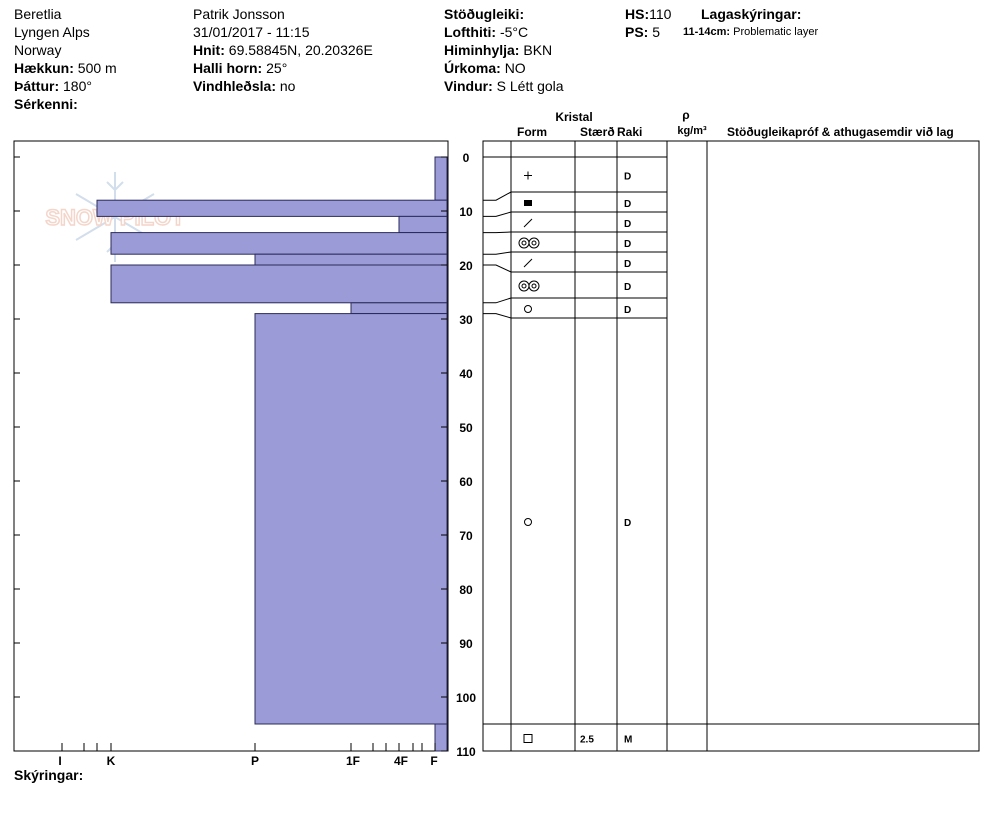 Image resolution: width=994 pixels, height=840 pixels. What do you see at coordinates (240, 68) in the screenshot?
I see `slope-angle: Halli horn: 25°` at bounding box center [240, 68].